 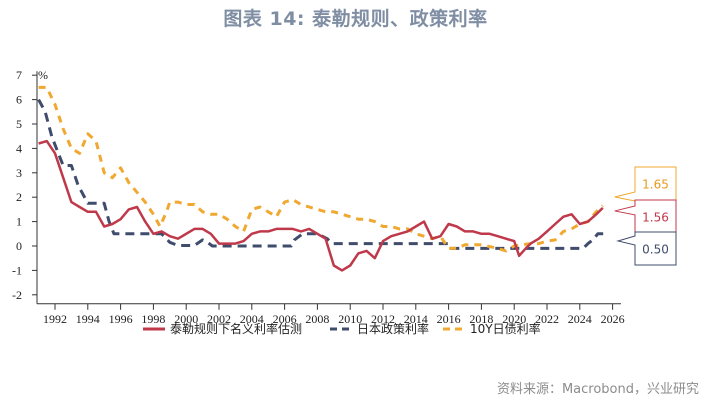 I want to click on value-callout-label: 1.65, so click(x=655, y=185).